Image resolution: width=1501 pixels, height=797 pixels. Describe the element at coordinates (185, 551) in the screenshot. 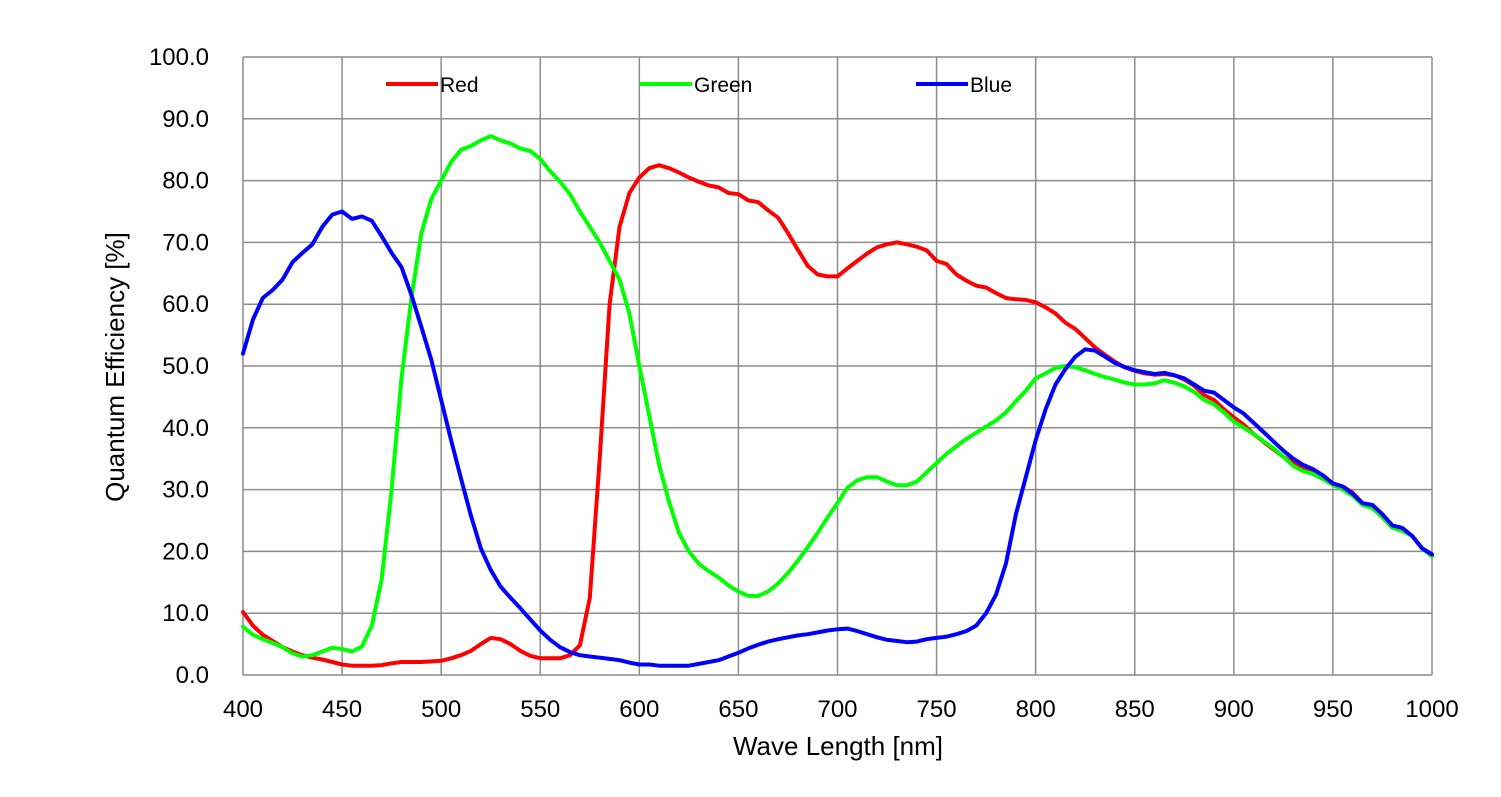

I see `y-tick-label: 20.0` at that location.